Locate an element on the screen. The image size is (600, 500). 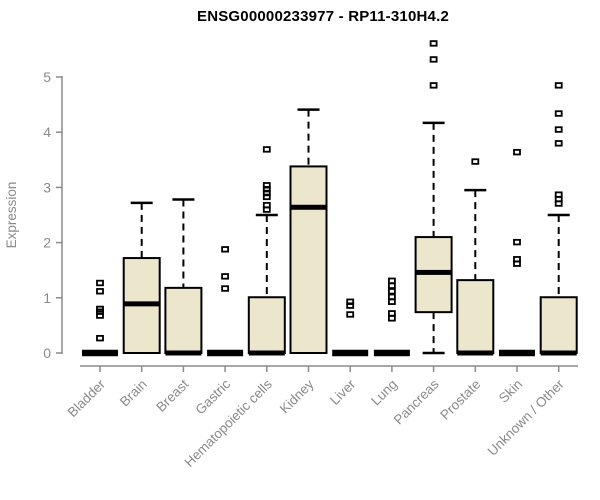
x-tick-label: Gastric is located at coordinates (212, 396).